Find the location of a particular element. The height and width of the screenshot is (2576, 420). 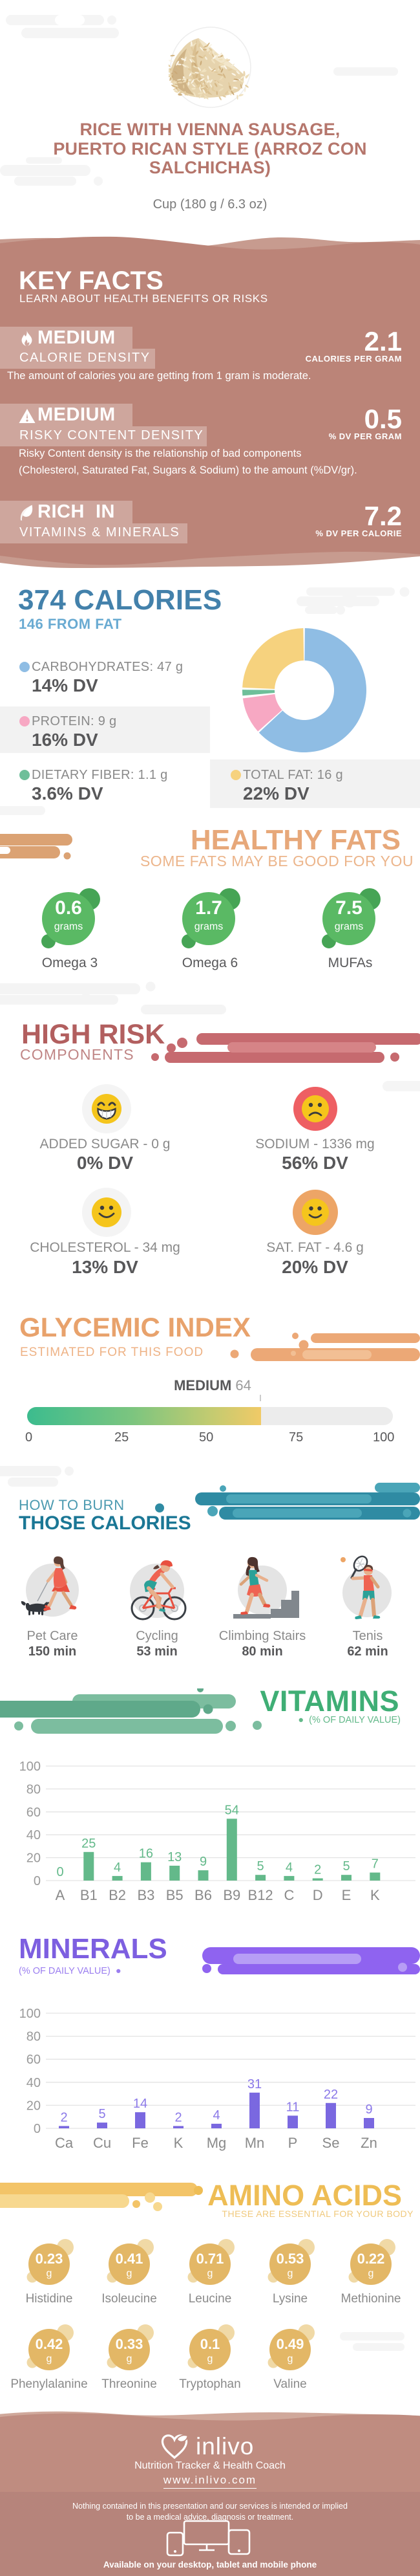

svg-text: 0.23 is located at coordinates (50, 2259).